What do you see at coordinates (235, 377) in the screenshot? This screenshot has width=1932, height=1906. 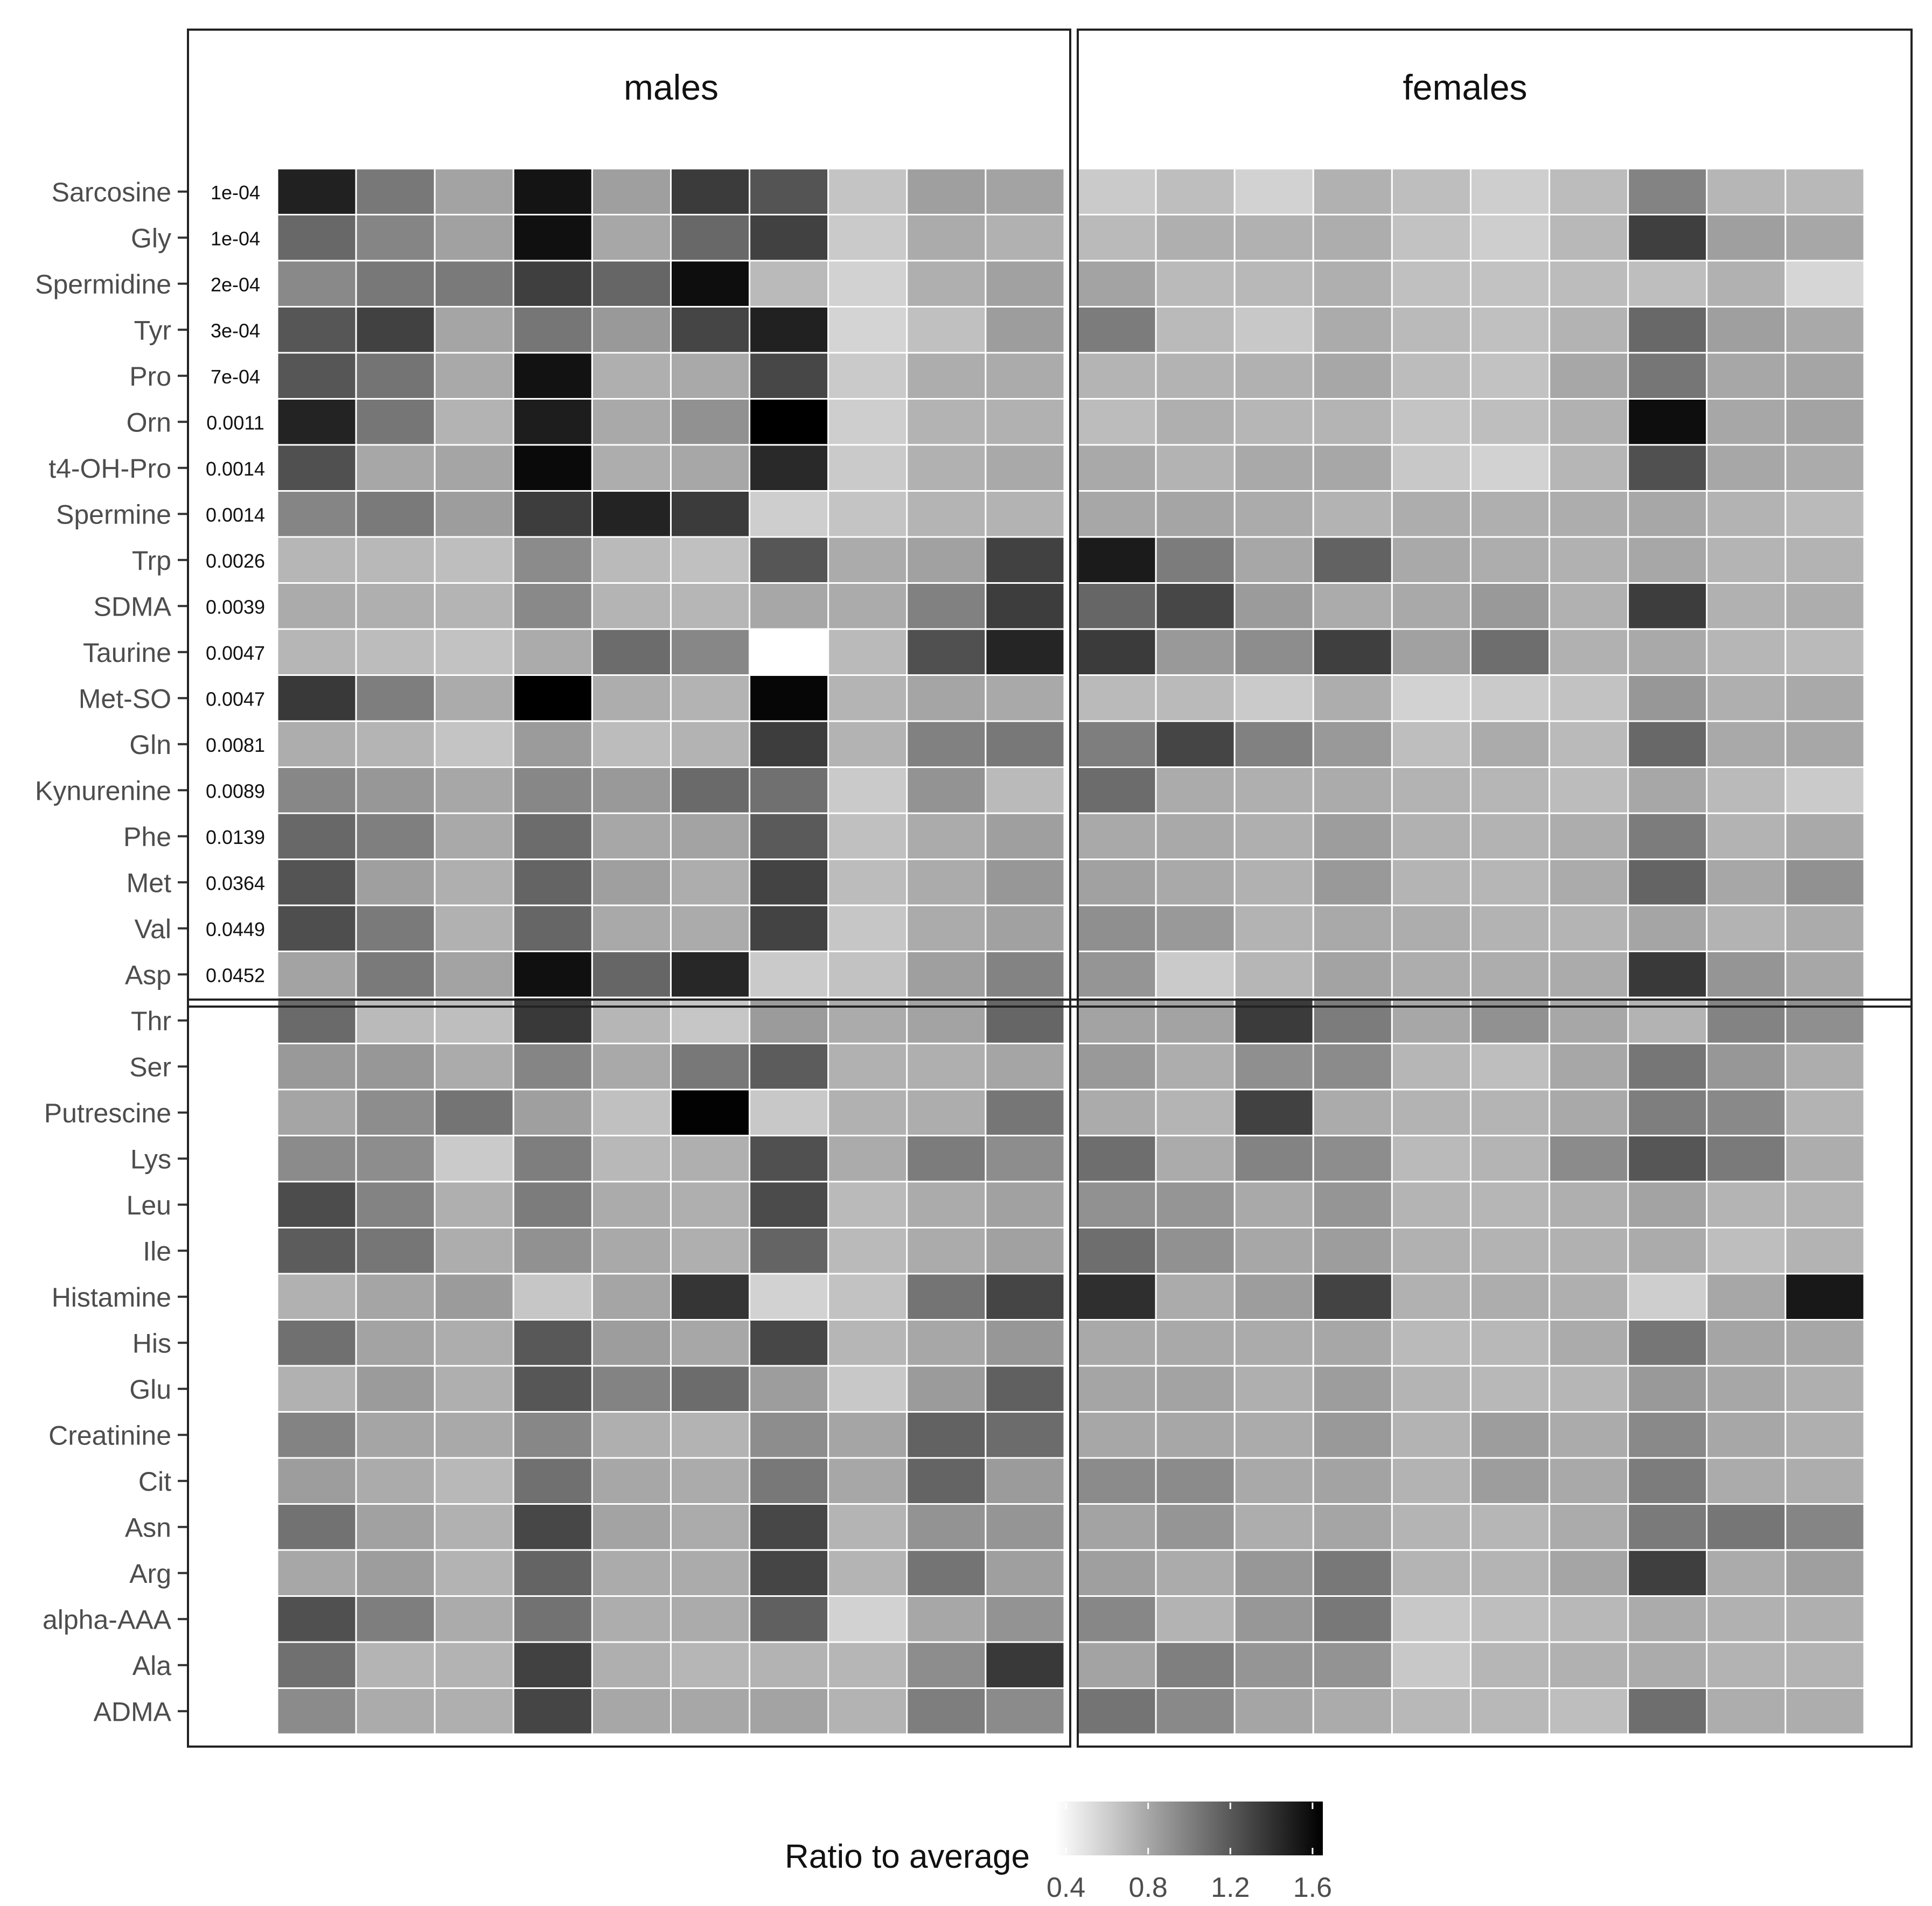 I see `p-value-label: 7e-04` at bounding box center [235, 377].